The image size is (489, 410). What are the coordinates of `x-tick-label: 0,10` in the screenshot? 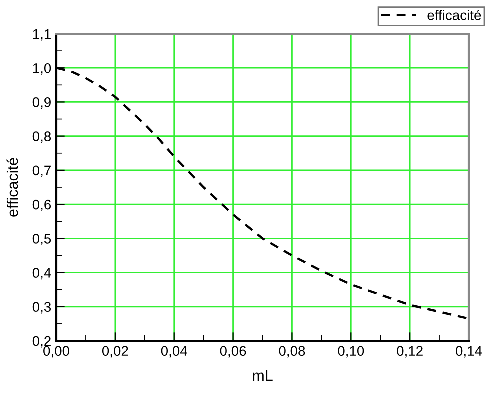 It's located at (351, 352).